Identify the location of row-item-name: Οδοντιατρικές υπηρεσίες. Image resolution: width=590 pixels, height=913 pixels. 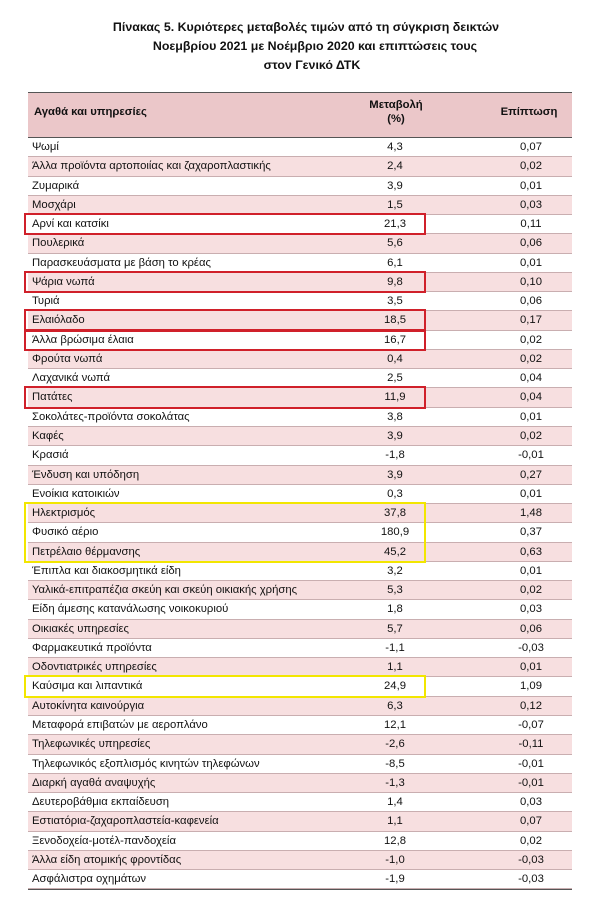
(94, 667).